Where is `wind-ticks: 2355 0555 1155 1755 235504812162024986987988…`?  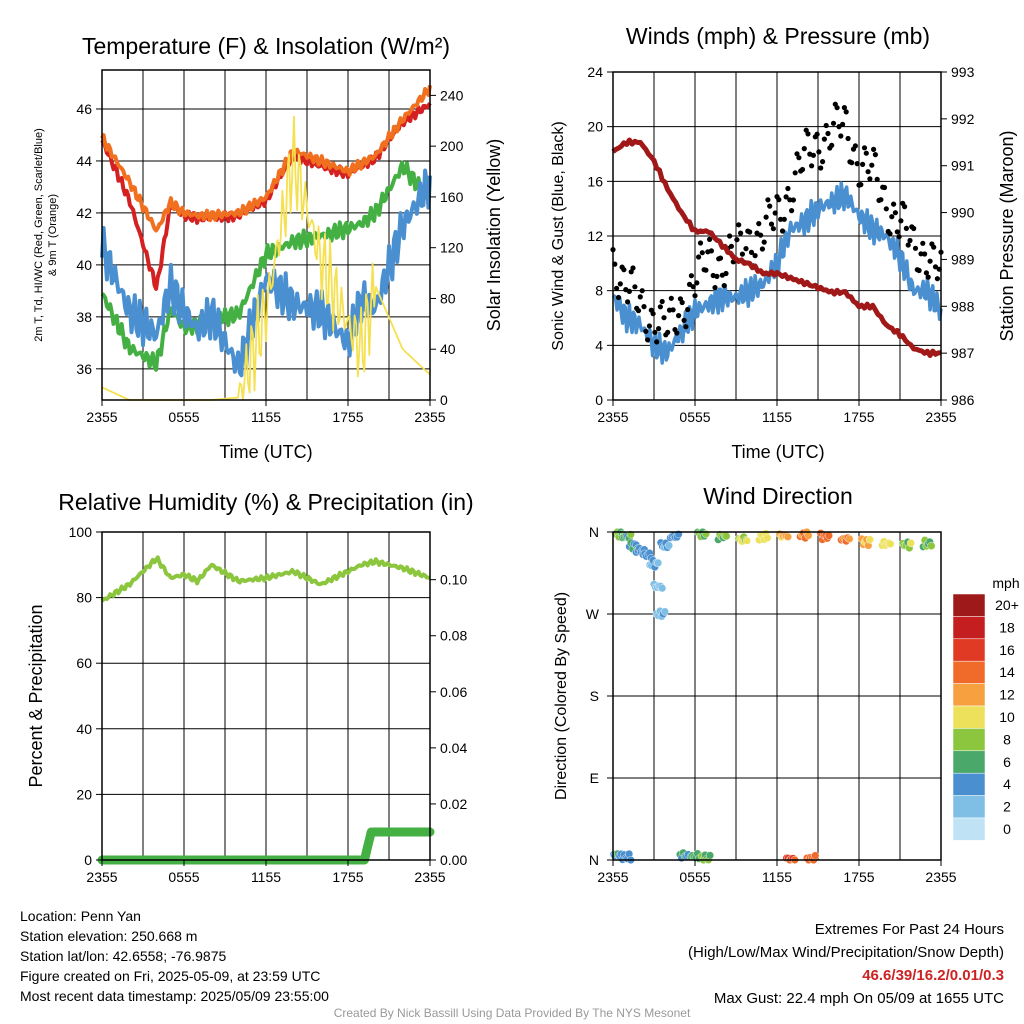
wind-ticks: 2355 0555 1155 1755 235504812162024986987988… is located at coordinates (780, 244).